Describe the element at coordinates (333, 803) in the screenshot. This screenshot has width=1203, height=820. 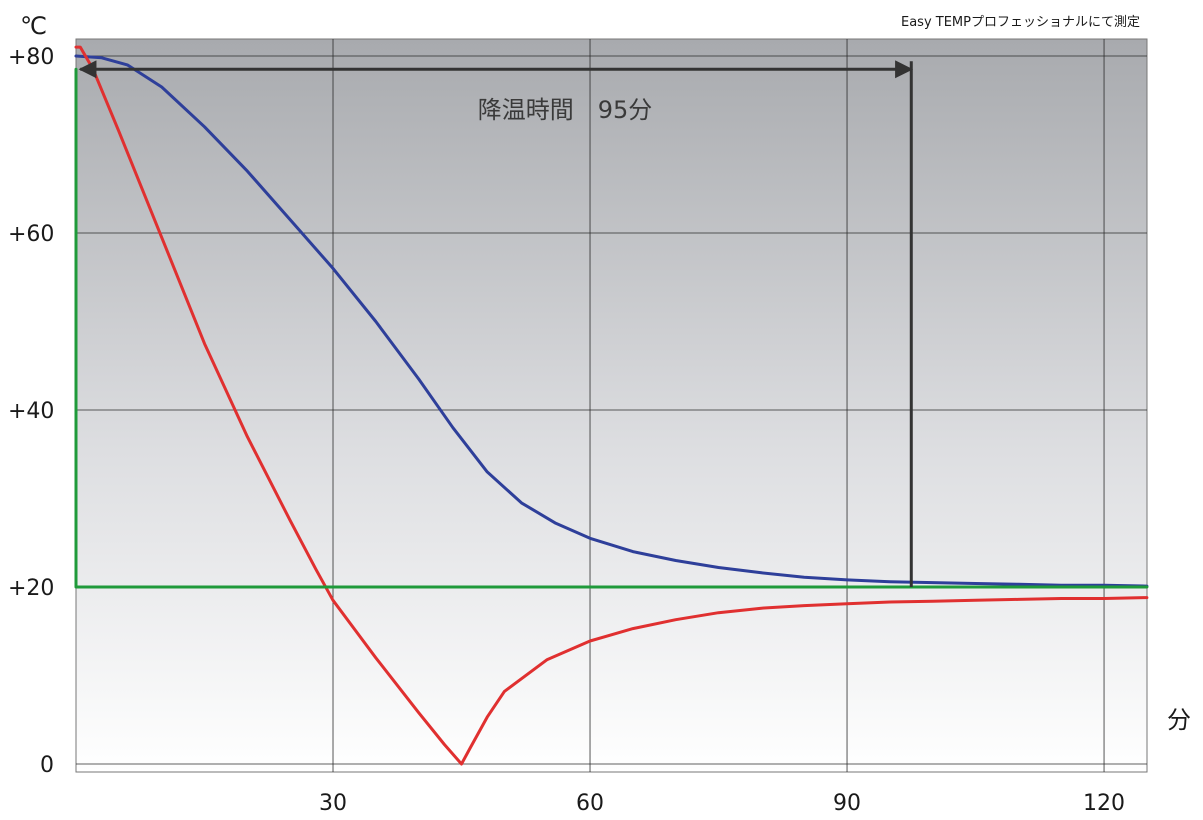
I see `x-tick-label: 30` at that location.